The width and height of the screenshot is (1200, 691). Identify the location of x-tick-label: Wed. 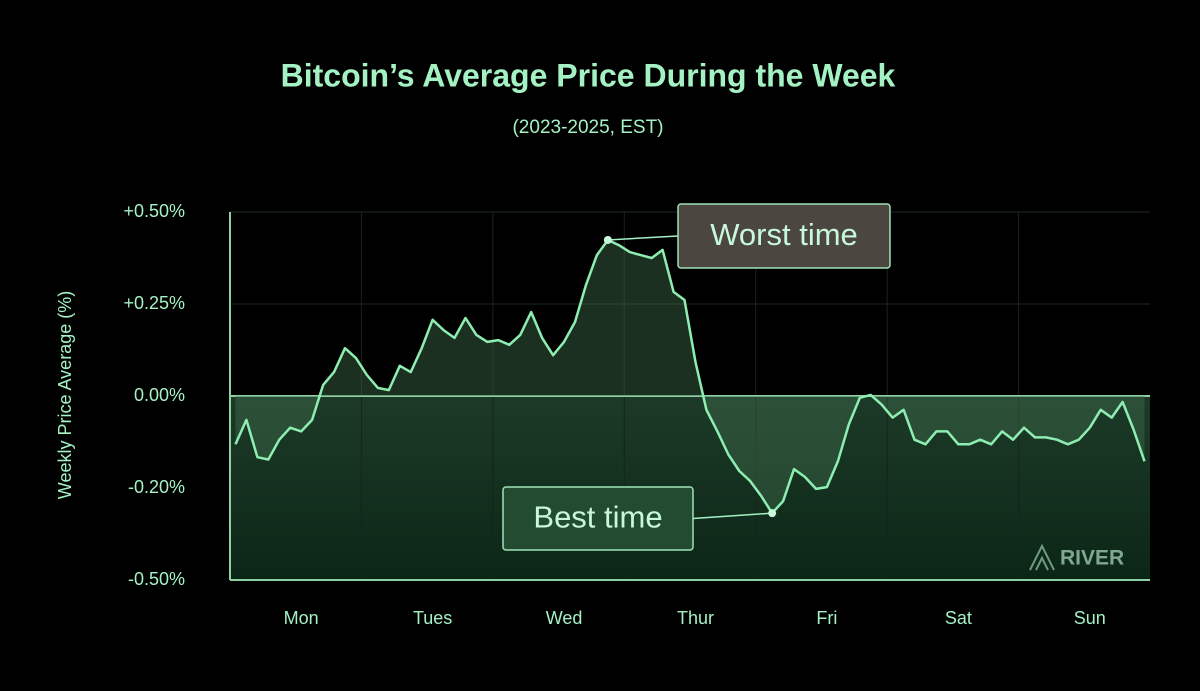
(564, 618).